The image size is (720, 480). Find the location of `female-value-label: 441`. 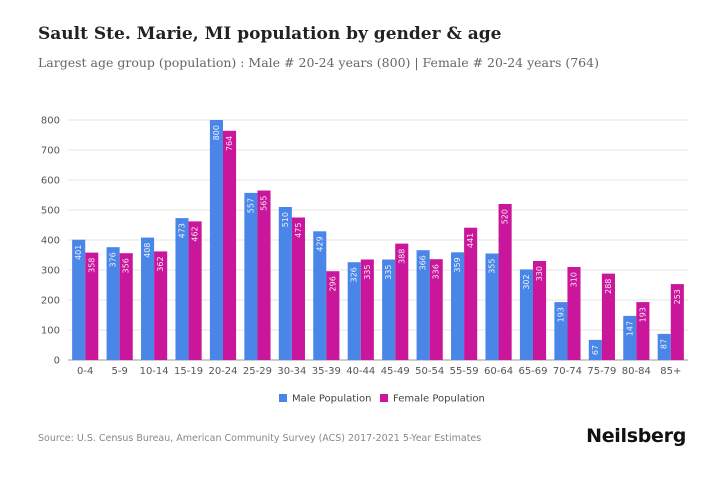

female-value-label: 441 is located at coordinates (470, 240).